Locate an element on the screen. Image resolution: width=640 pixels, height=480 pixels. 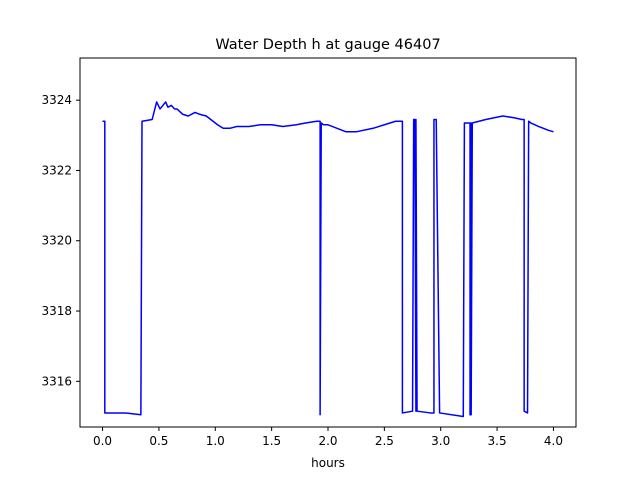
x-tick-label: 0.5 is located at coordinates (158, 441).